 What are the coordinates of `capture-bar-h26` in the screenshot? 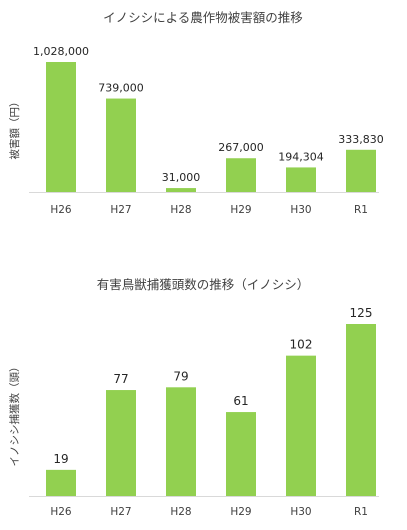 It's located at (61, 482).